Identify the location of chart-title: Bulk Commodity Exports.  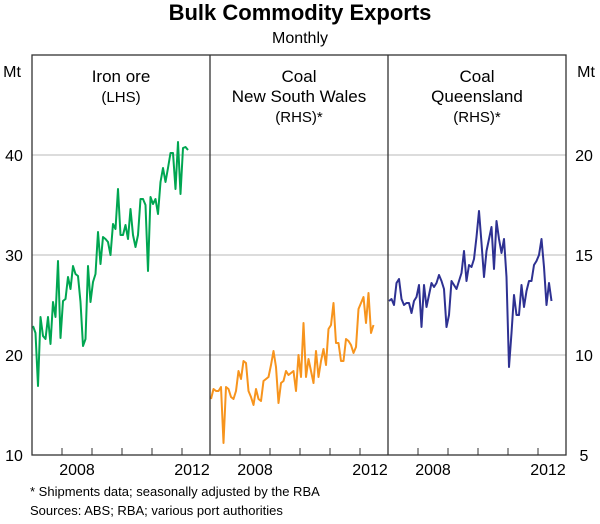
(300, 12).